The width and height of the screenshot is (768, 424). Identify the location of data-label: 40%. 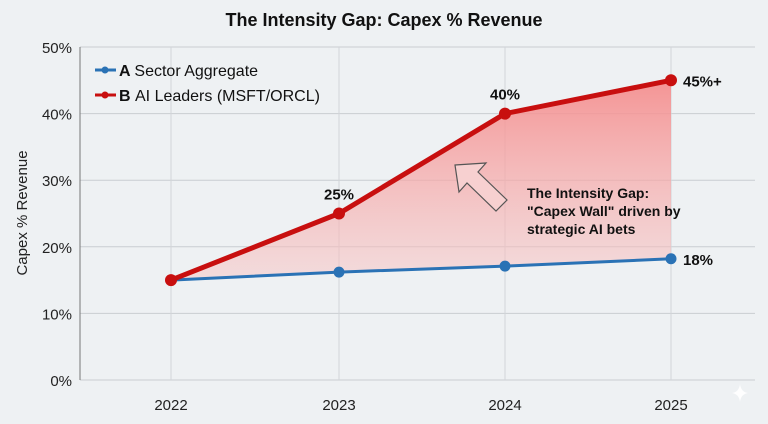
(505, 95).